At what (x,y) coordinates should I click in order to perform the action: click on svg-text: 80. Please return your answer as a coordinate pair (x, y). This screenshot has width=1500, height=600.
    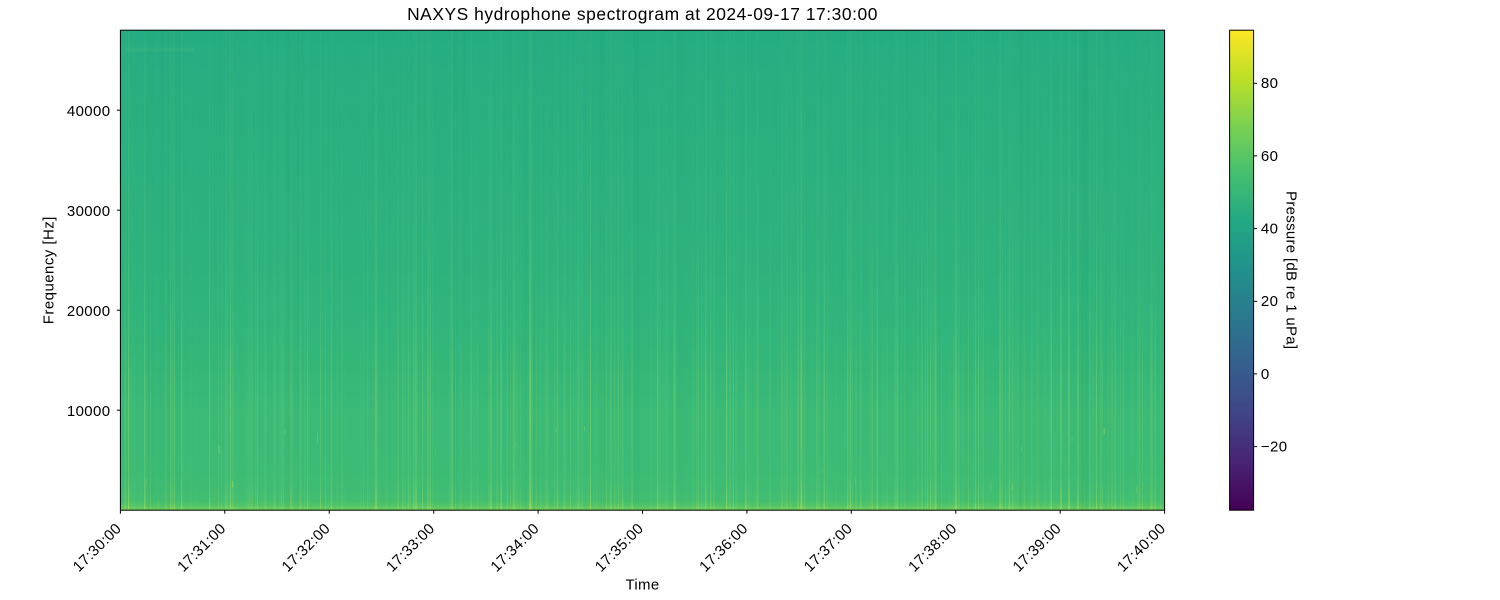
    Looking at the image, I should click on (1269, 83).